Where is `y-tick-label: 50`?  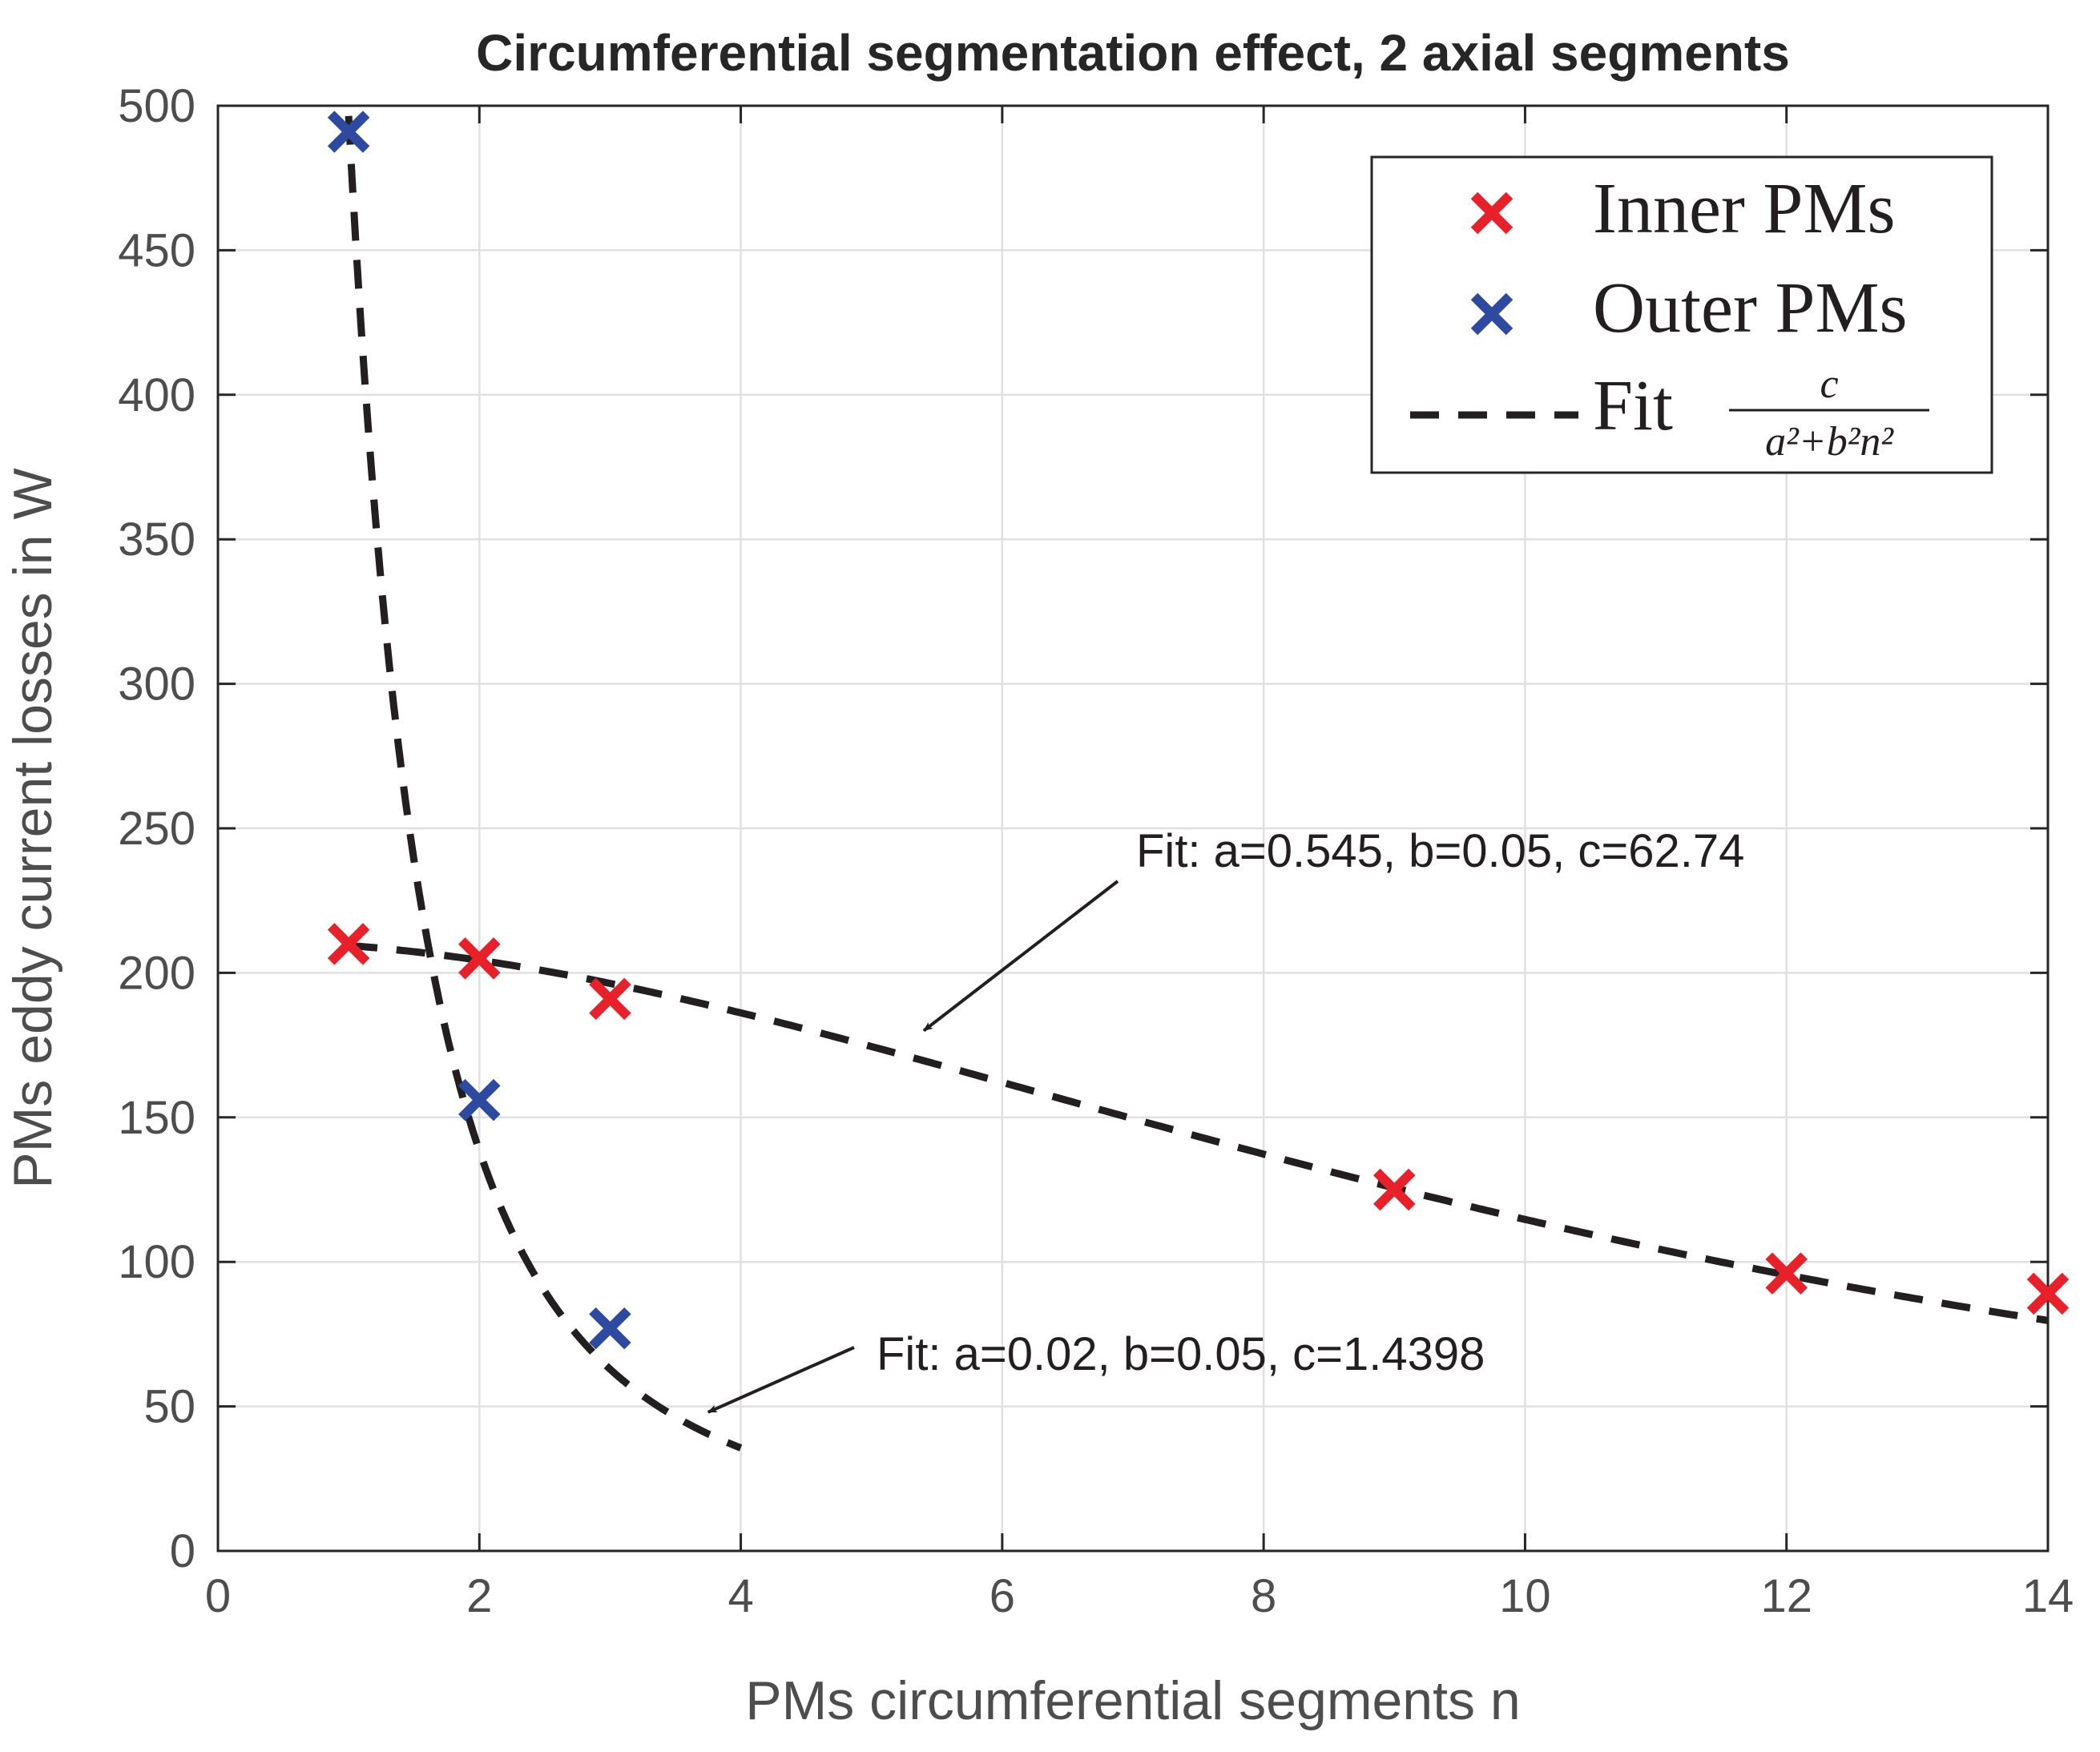
y-tick-label: 50 is located at coordinates (169, 1407).